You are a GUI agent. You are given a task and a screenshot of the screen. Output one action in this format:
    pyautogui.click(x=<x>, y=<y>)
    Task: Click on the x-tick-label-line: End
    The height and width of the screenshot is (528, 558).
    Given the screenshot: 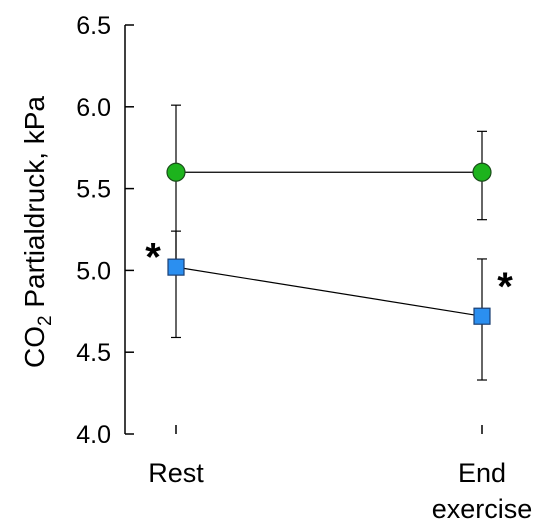 What is the action you would take?
    pyautogui.click(x=482, y=473)
    